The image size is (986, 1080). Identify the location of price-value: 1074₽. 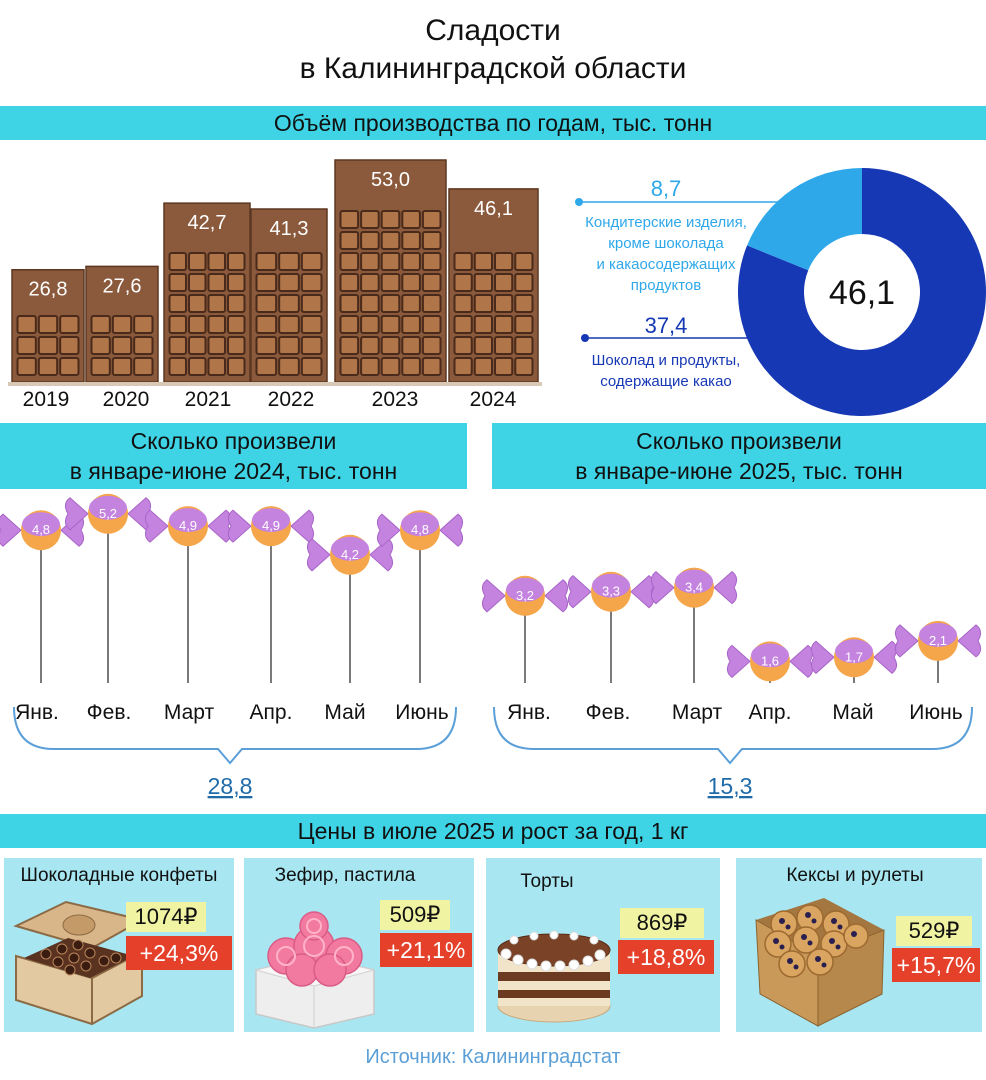
(166, 917).